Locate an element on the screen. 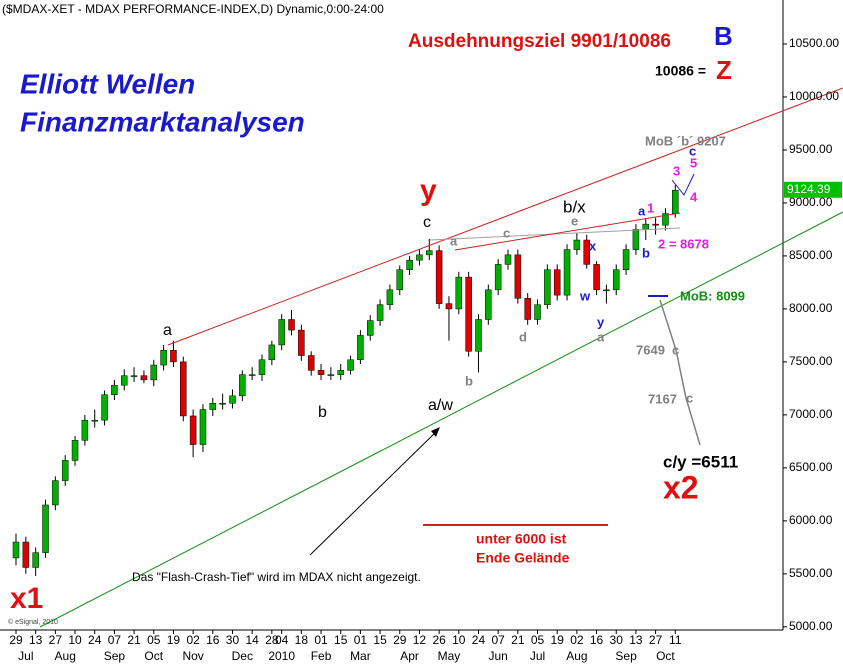  last-price: 9124.39 is located at coordinates (809, 189).